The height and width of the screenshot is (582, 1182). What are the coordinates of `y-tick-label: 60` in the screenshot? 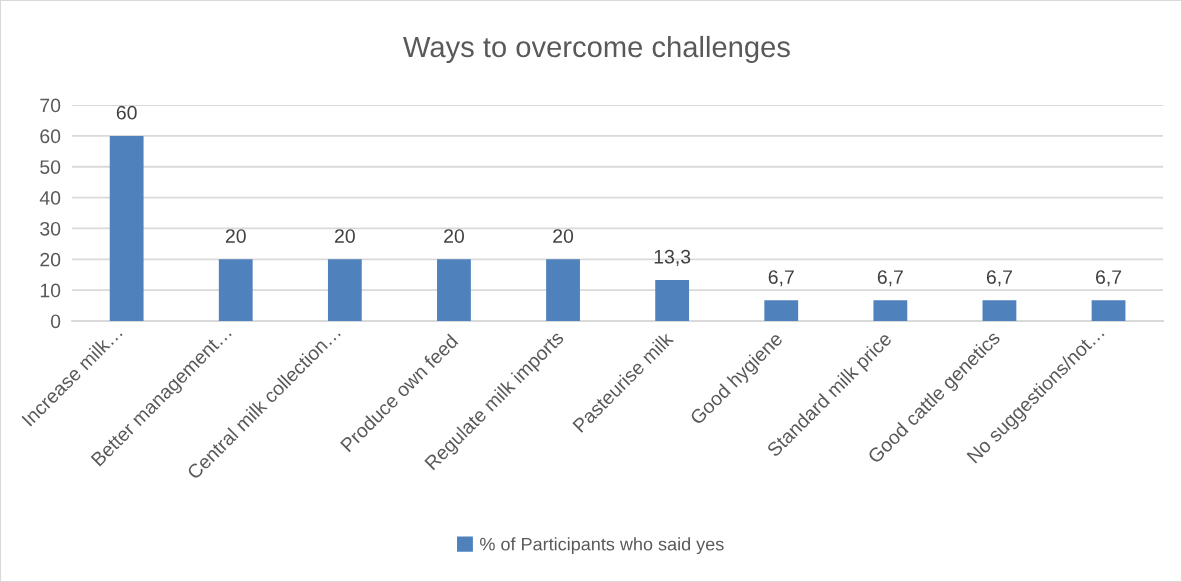 It's located at (50, 136).